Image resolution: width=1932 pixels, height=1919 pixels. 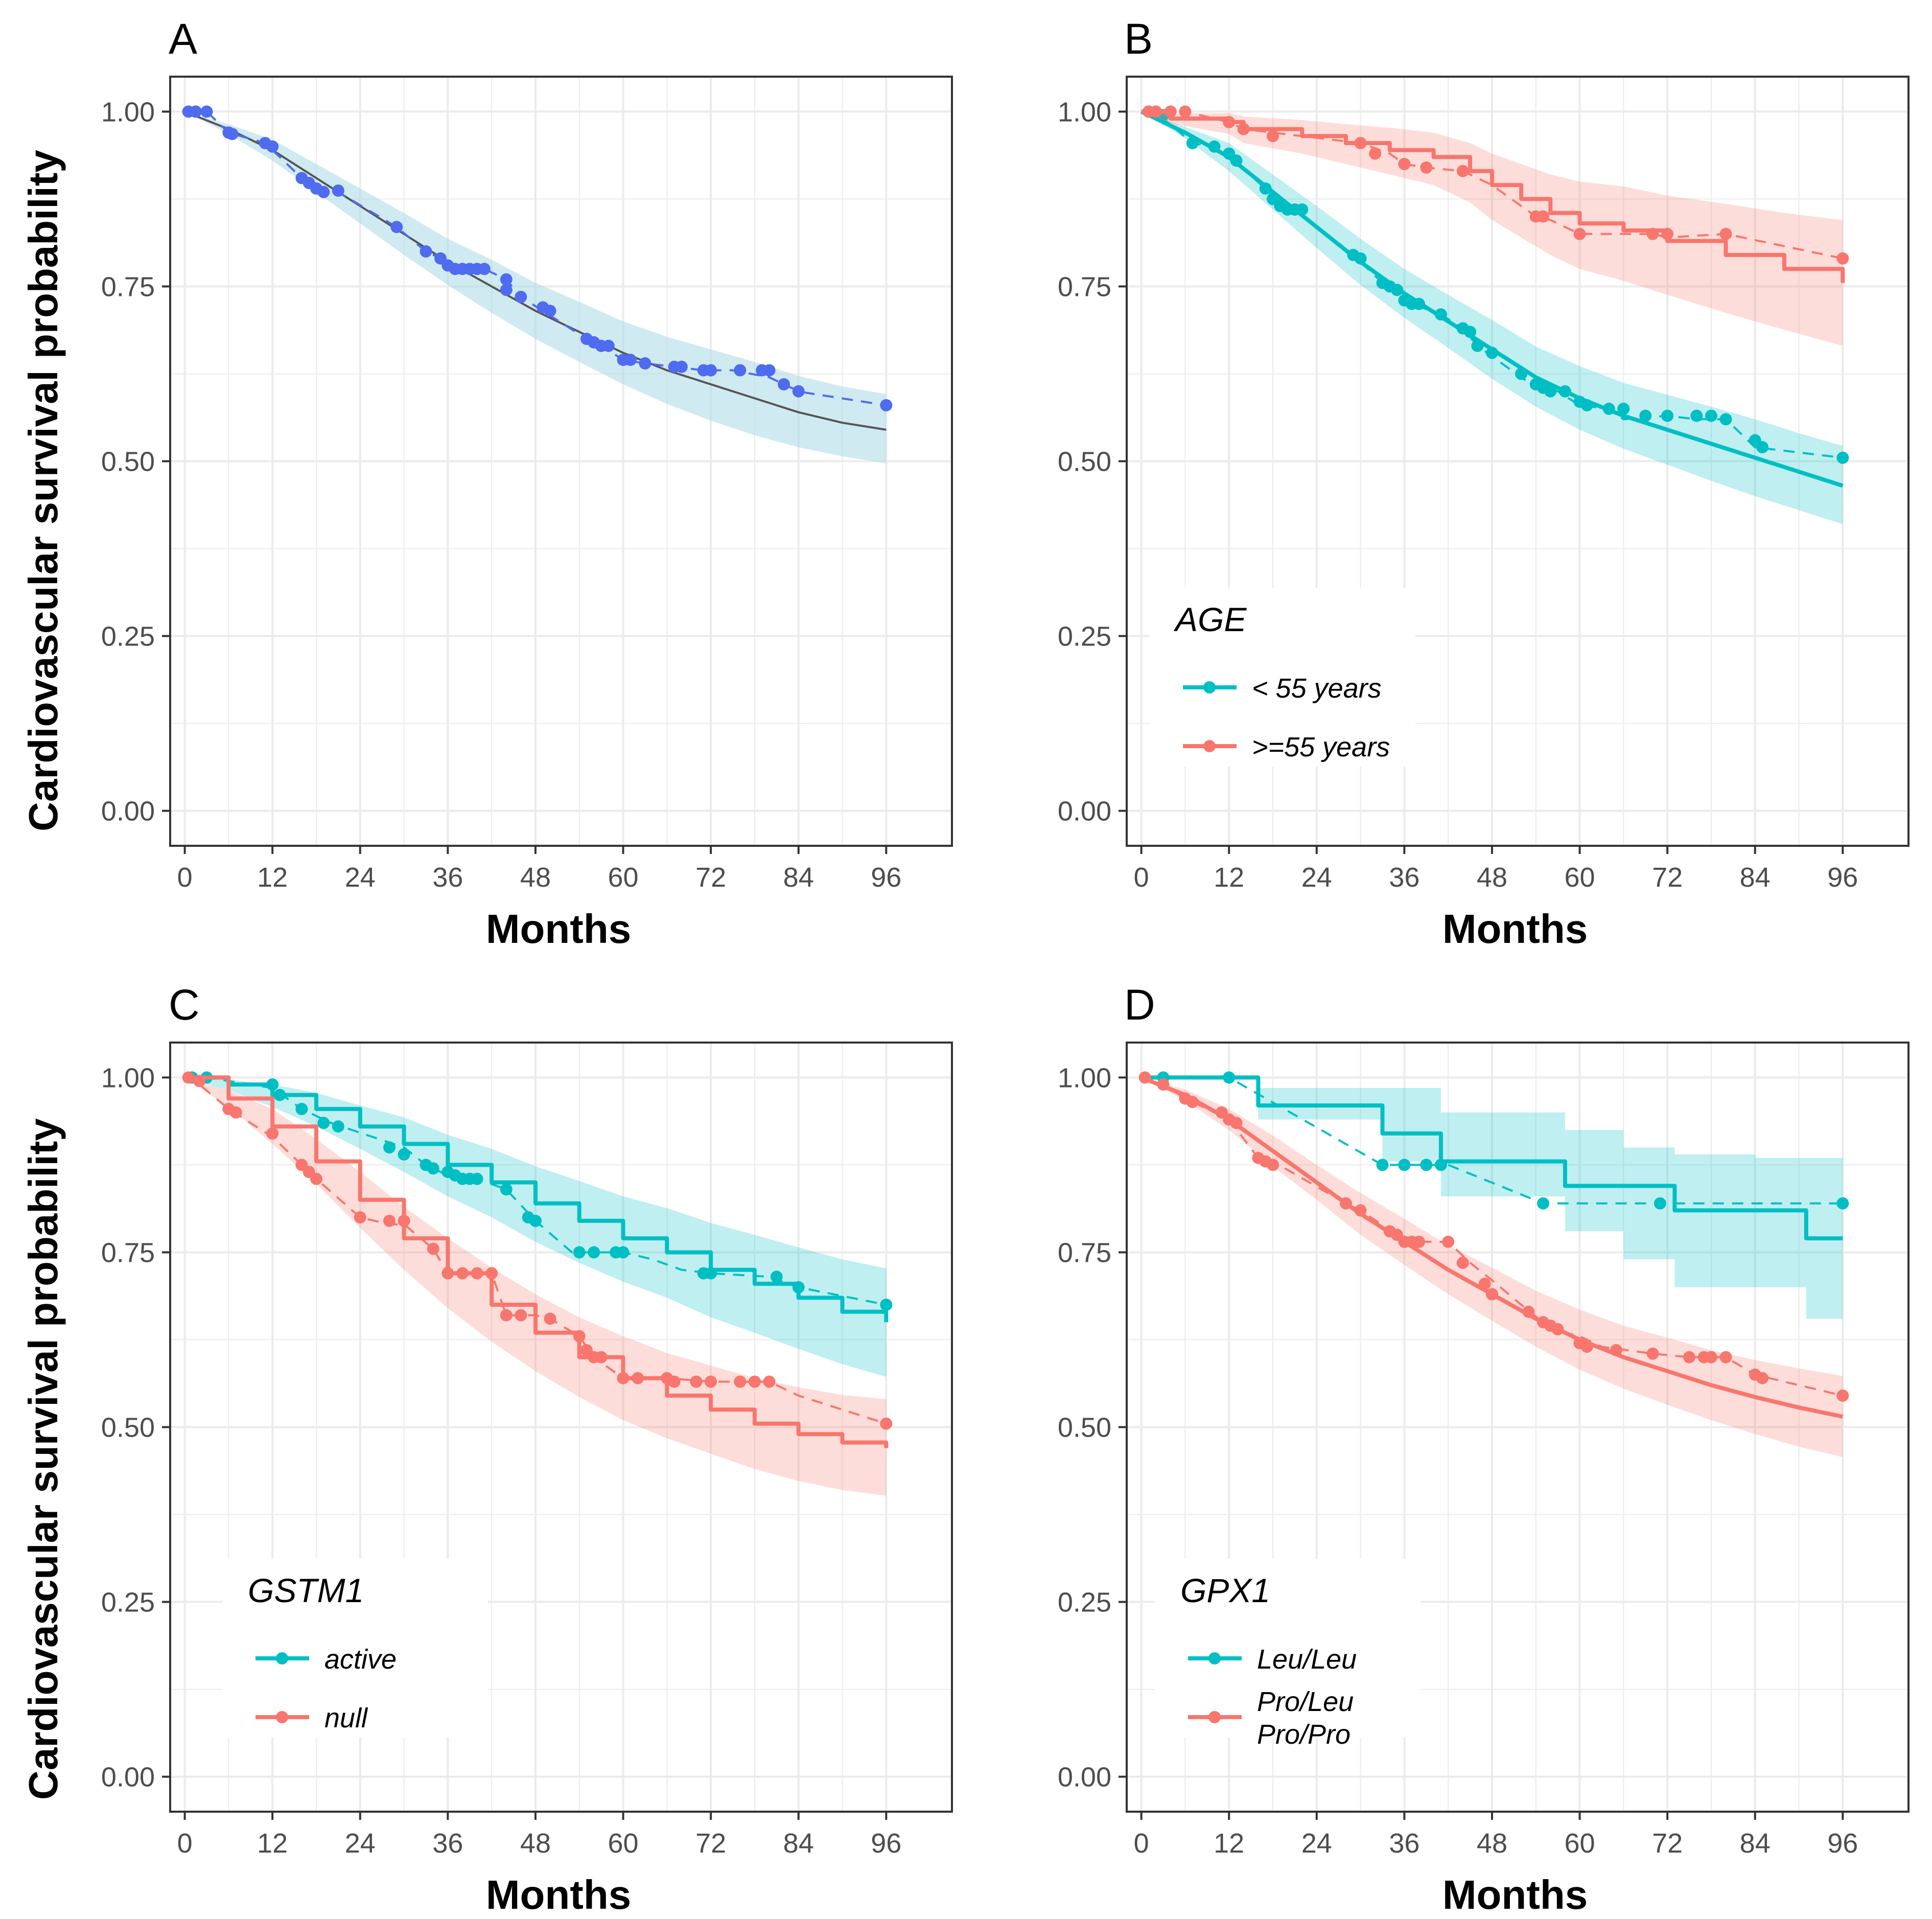 What do you see at coordinates (183, 39) in the screenshot?
I see `panel-letter-a: A` at bounding box center [183, 39].